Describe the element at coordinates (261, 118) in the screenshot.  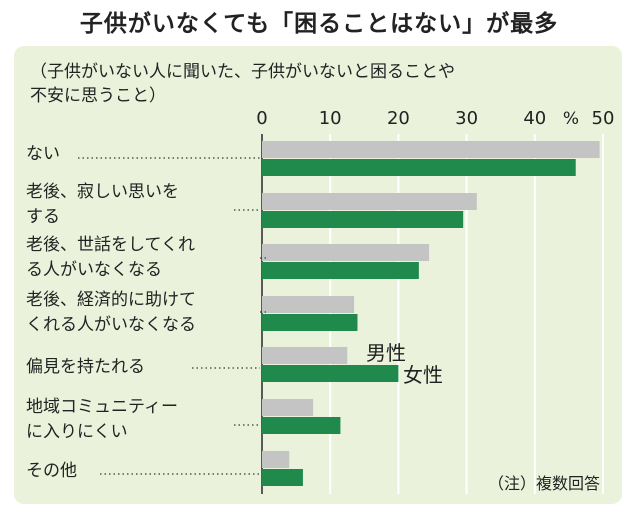
I see `tick-label: 0` at that location.